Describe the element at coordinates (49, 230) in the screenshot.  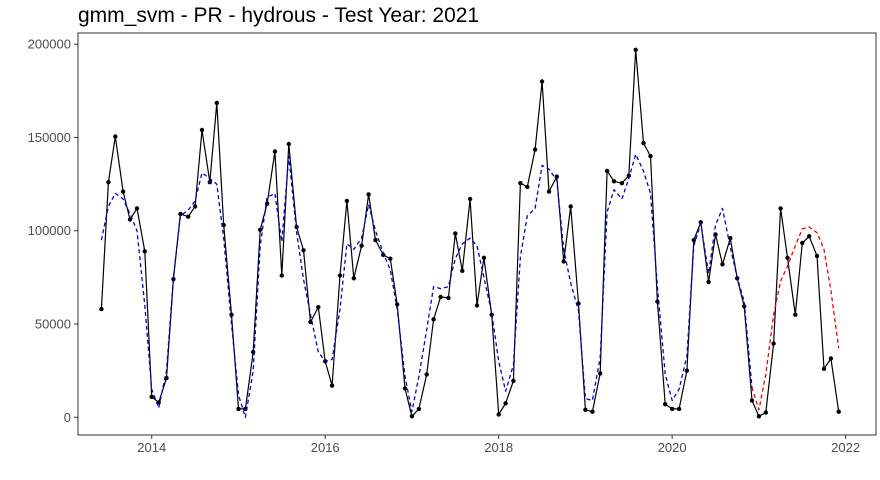
I see `y-tick-label: 100000` at that location.